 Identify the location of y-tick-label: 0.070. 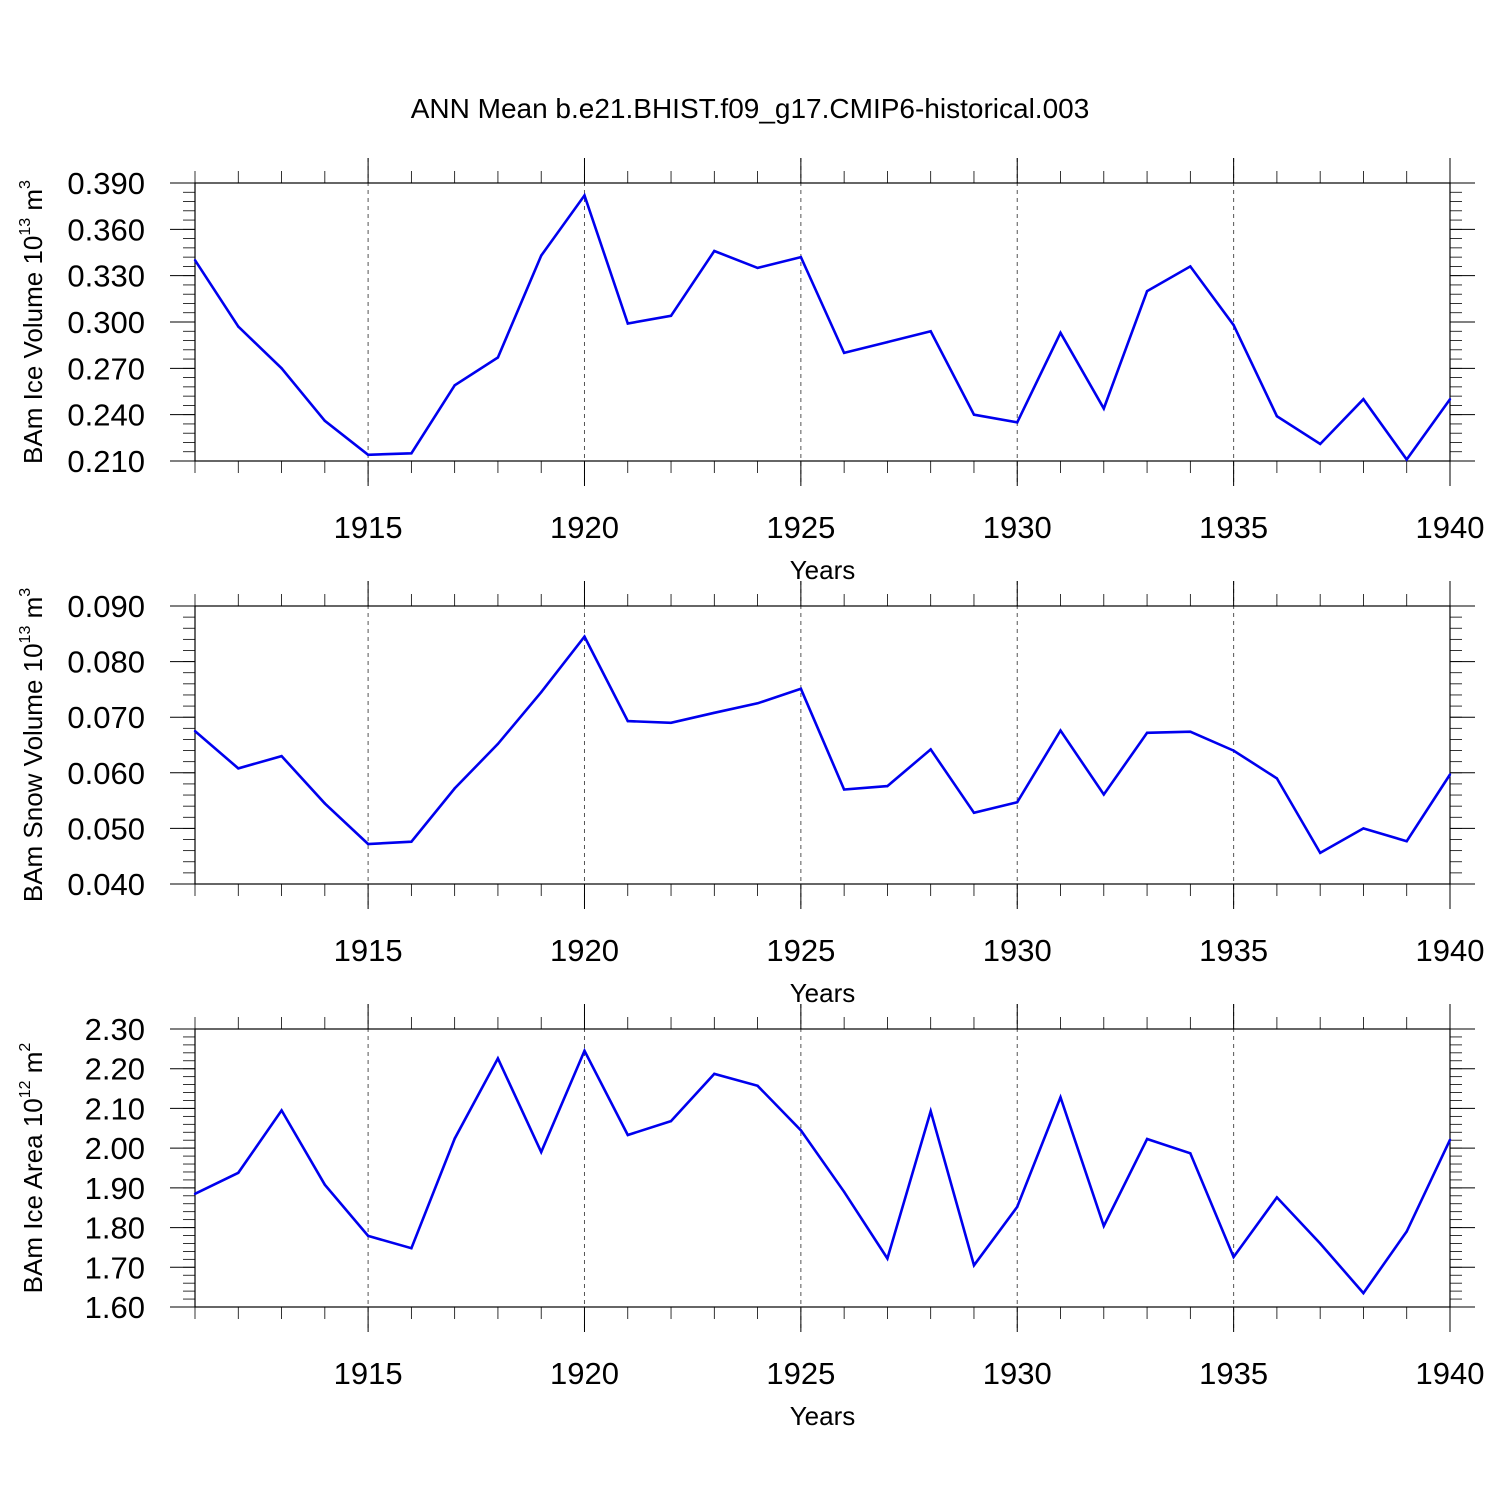
(106, 717).